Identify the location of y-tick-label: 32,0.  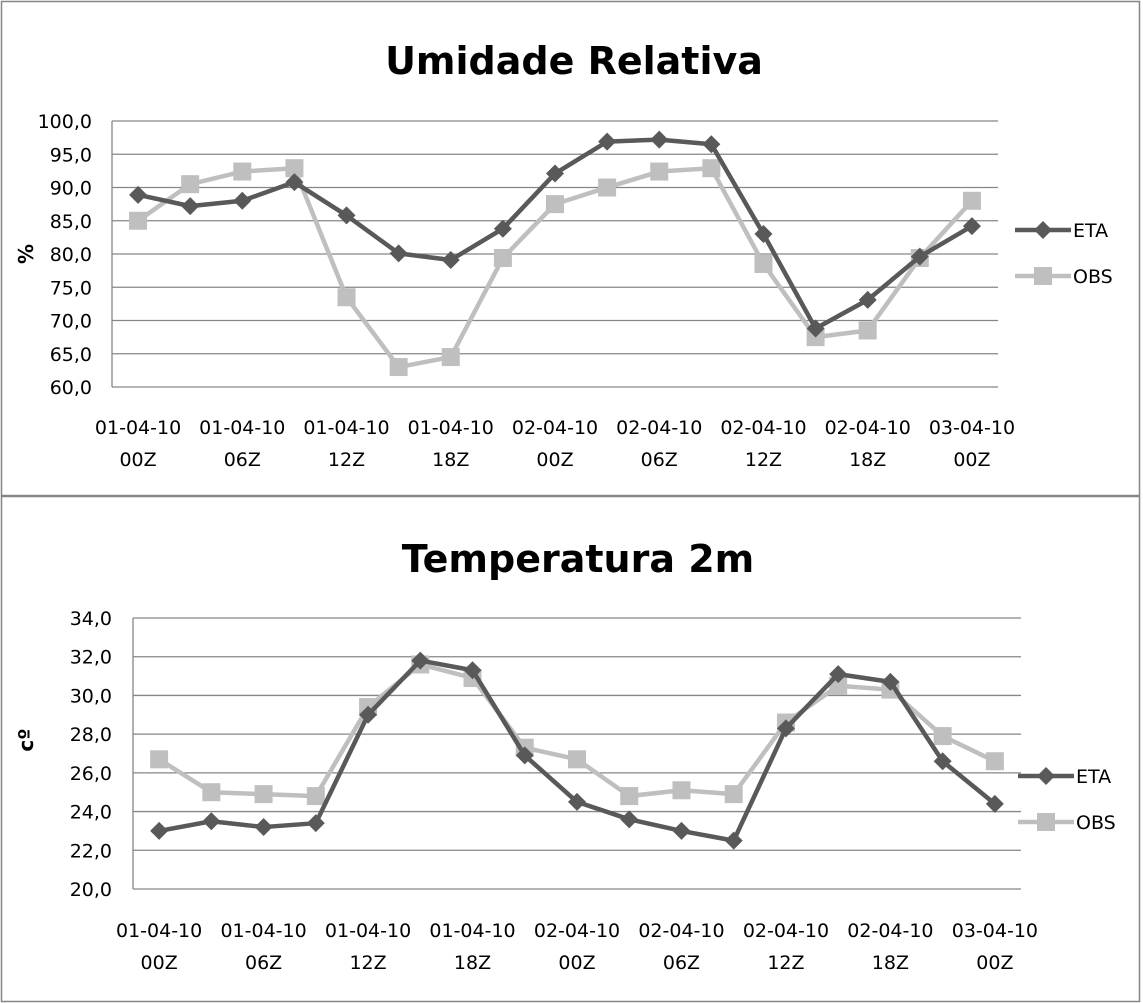
(91, 658).